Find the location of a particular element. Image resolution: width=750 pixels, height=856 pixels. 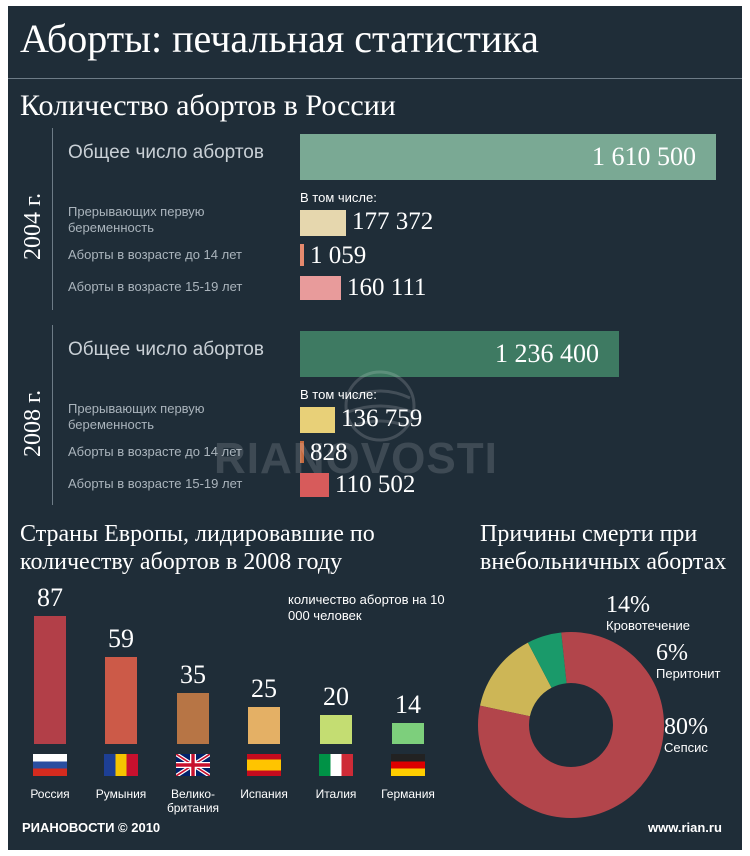

category-label: Румыния is located at coordinates (121, 794).